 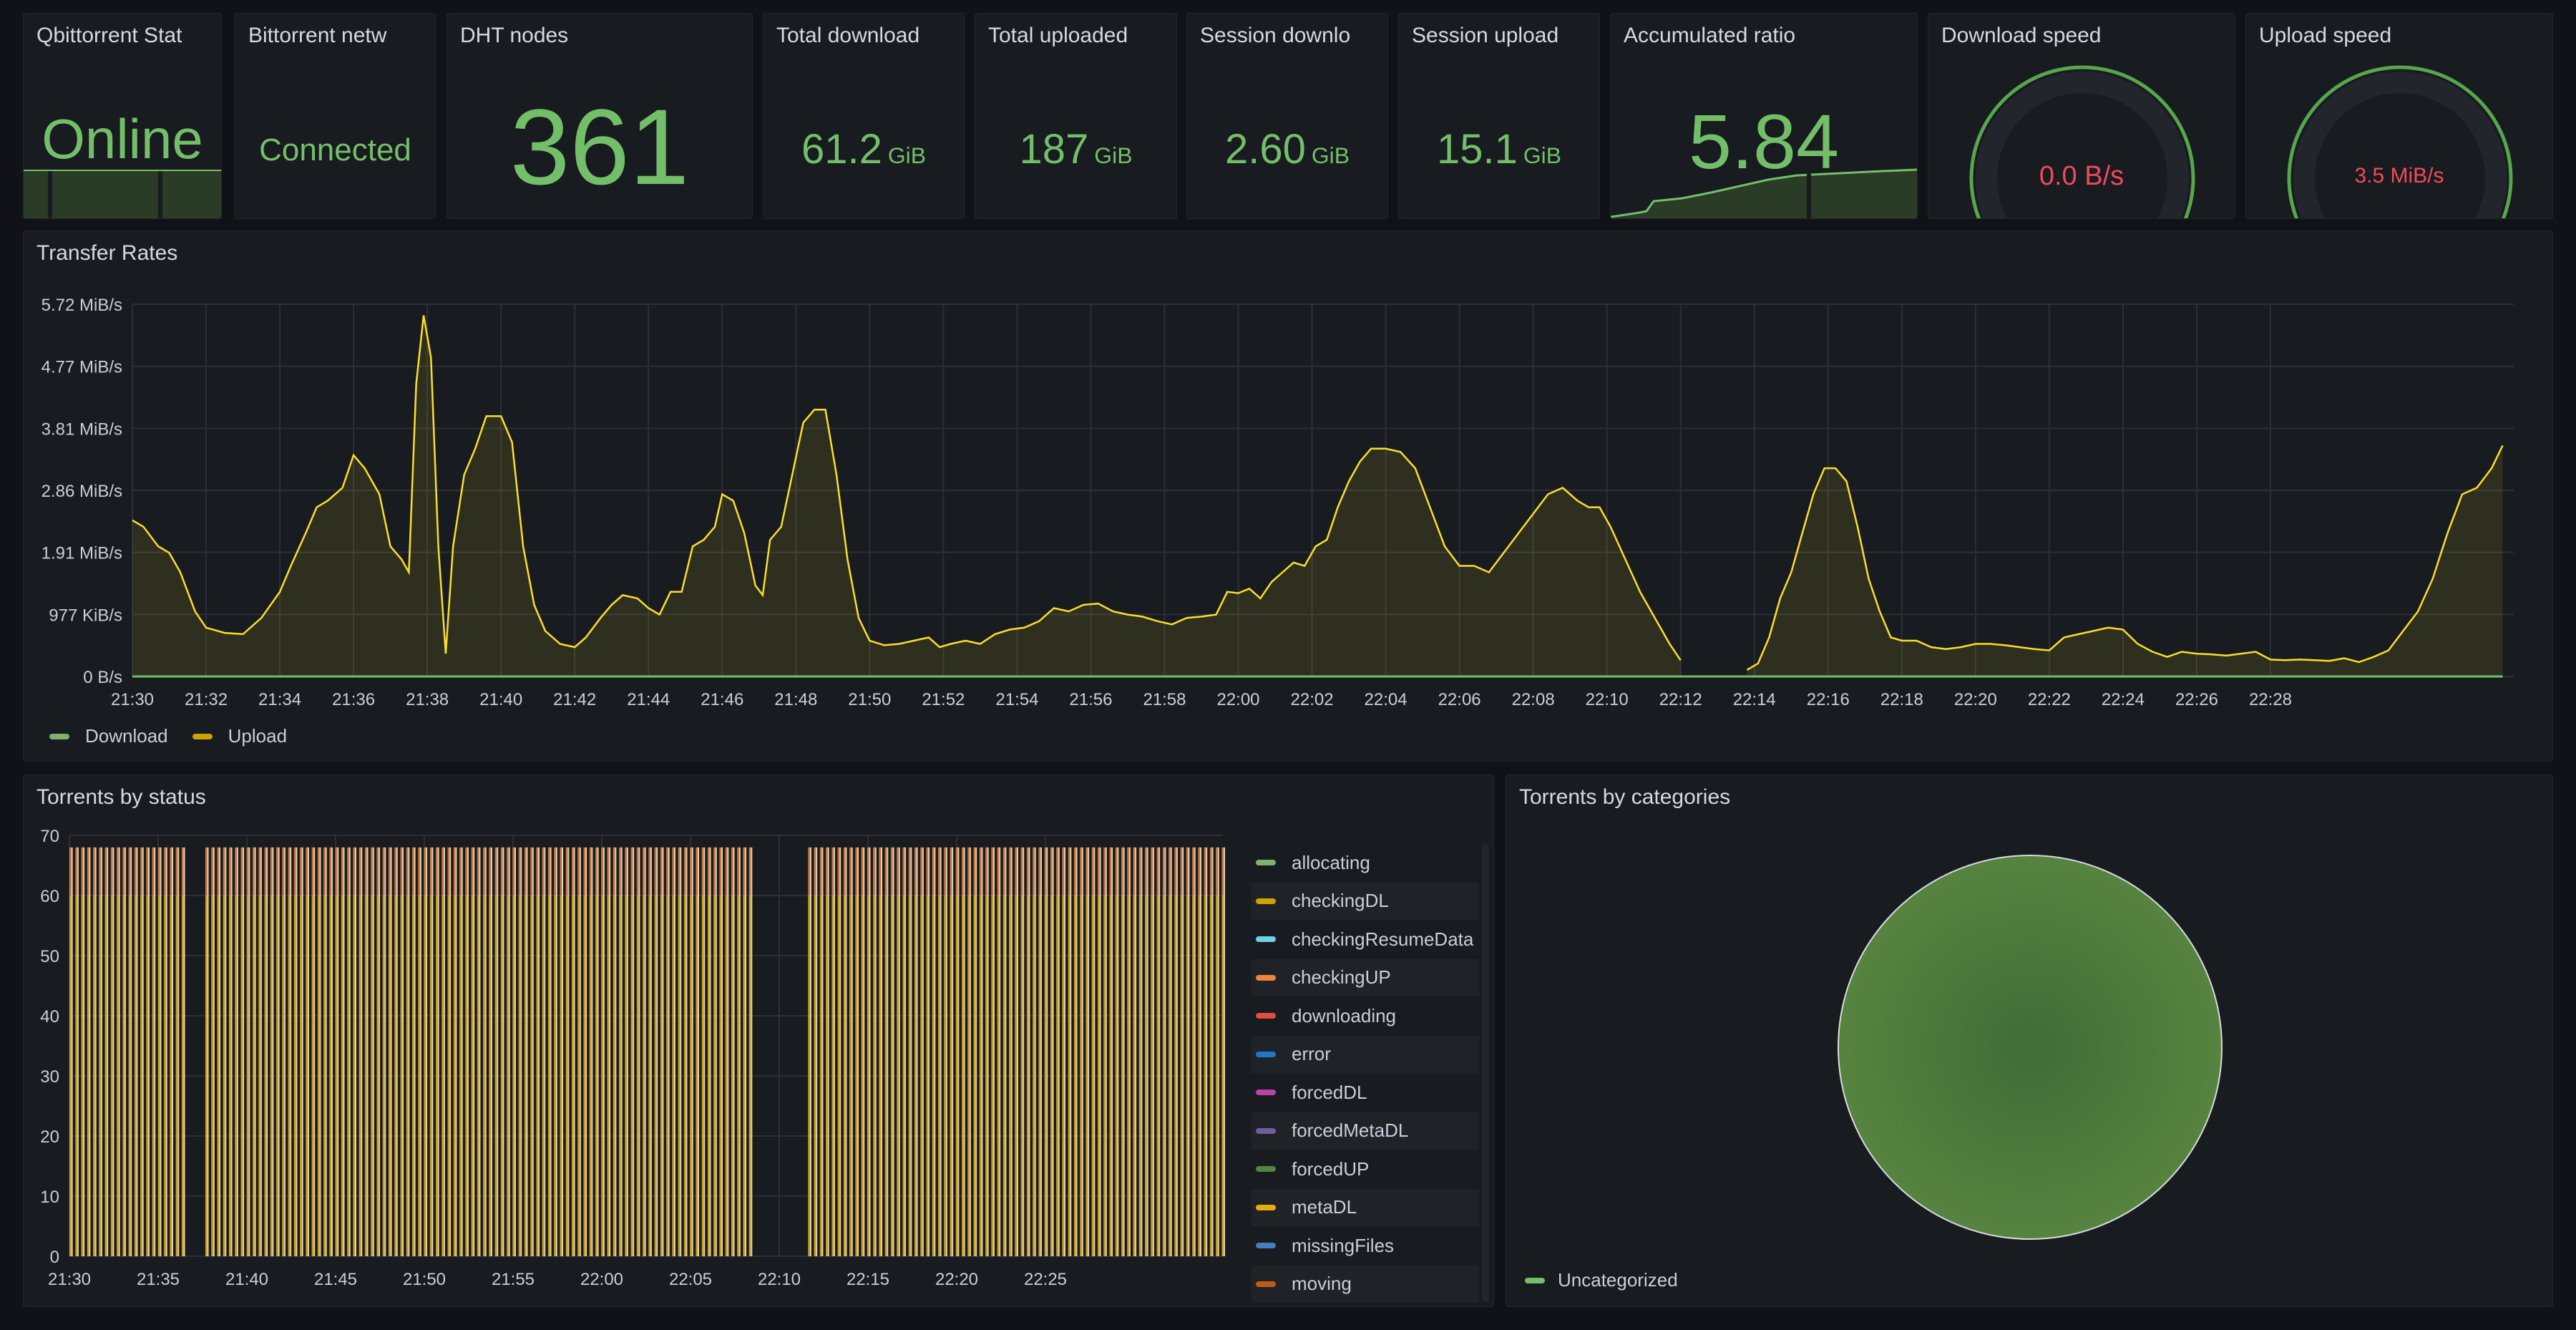 I want to click on bittorrent-network-panel: Bittorrent netw Connected, so click(x=335, y=116).